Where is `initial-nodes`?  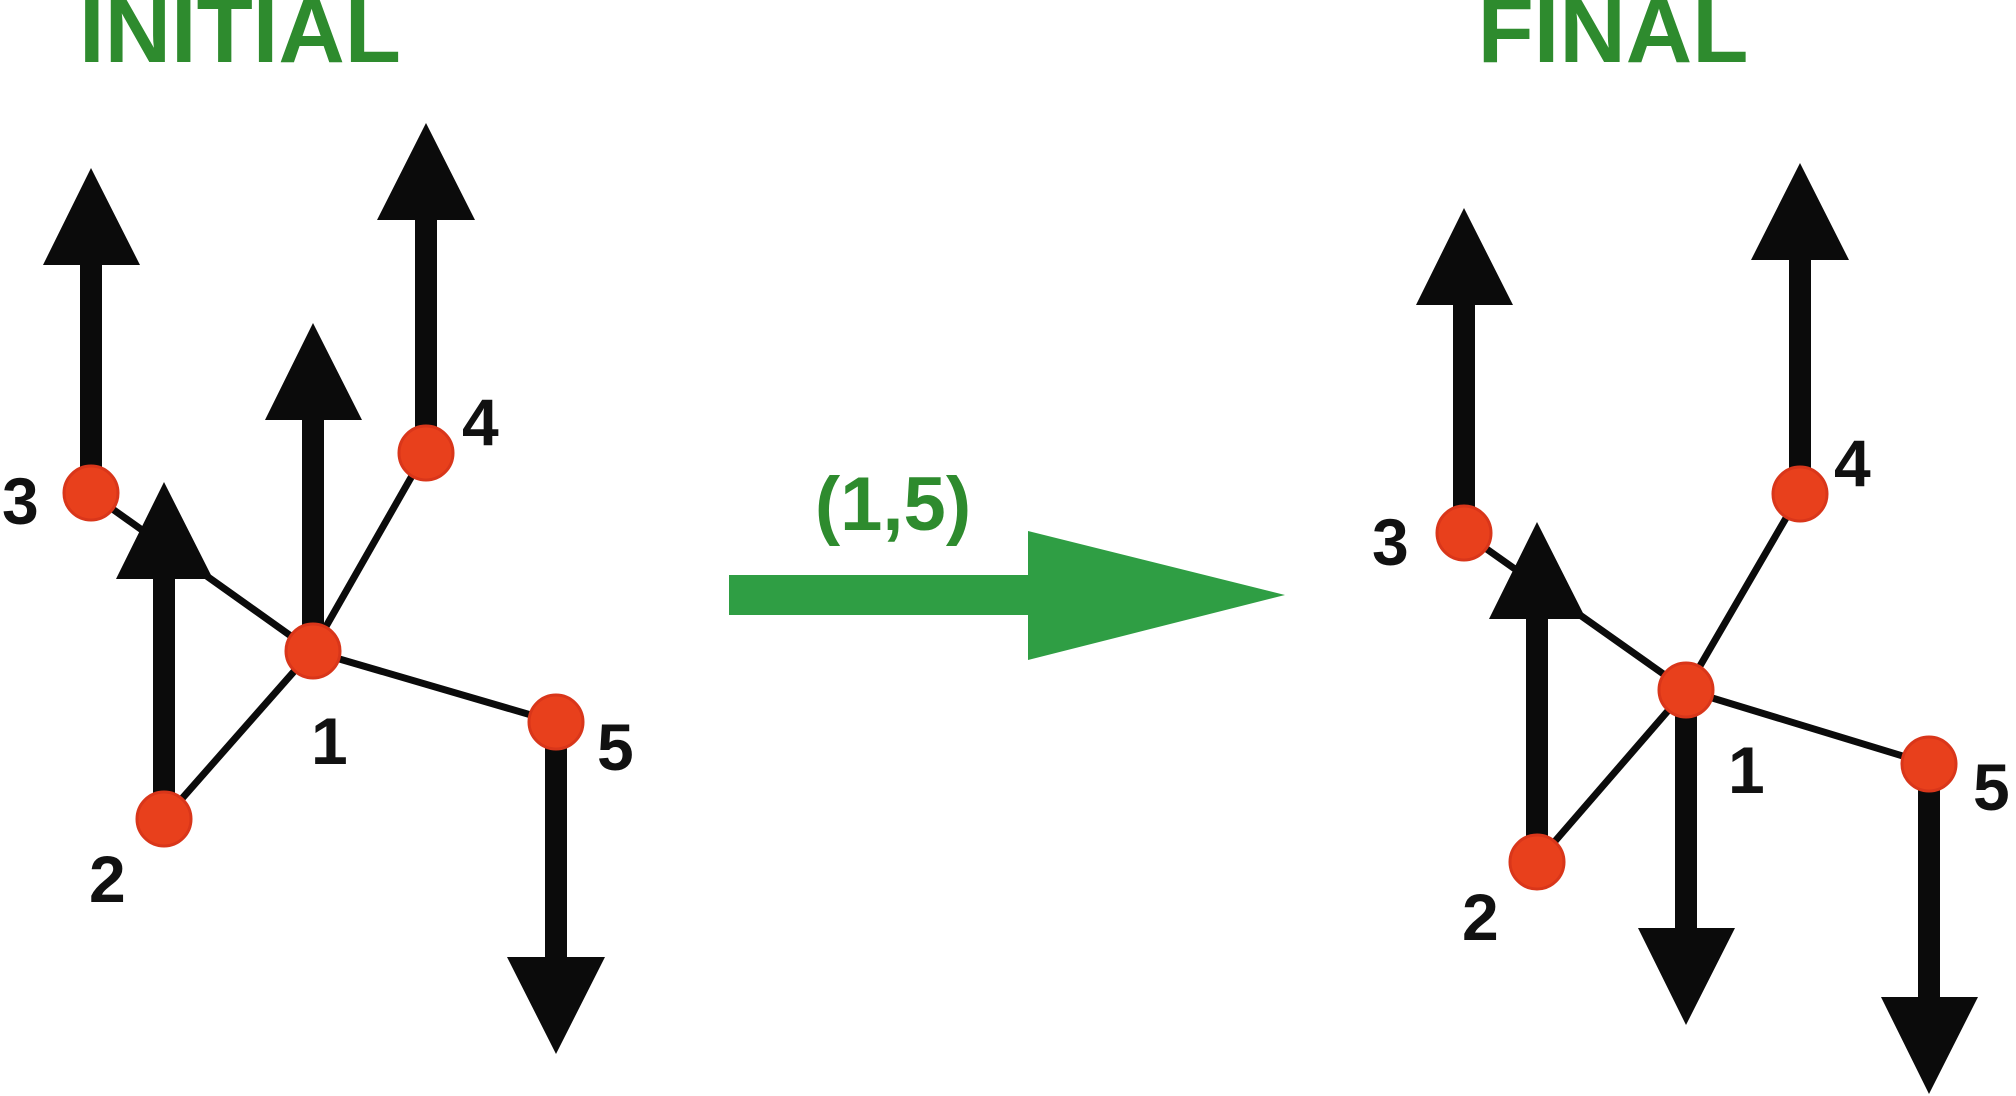 initial-nodes is located at coordinates (323, 636).